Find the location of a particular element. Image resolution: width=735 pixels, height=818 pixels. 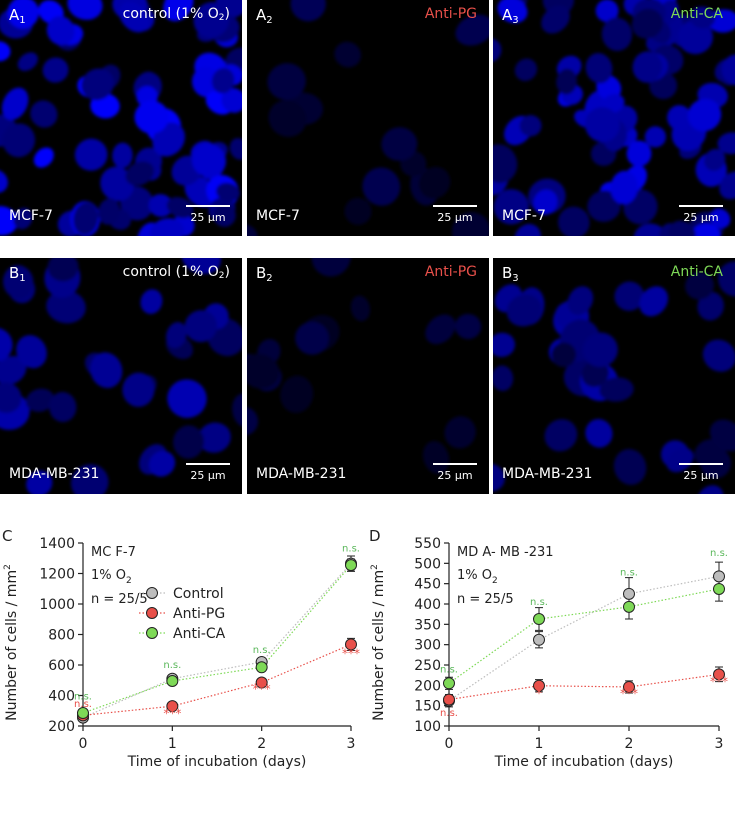

y-tick-label: 350 is located at coordinates (427, 625).